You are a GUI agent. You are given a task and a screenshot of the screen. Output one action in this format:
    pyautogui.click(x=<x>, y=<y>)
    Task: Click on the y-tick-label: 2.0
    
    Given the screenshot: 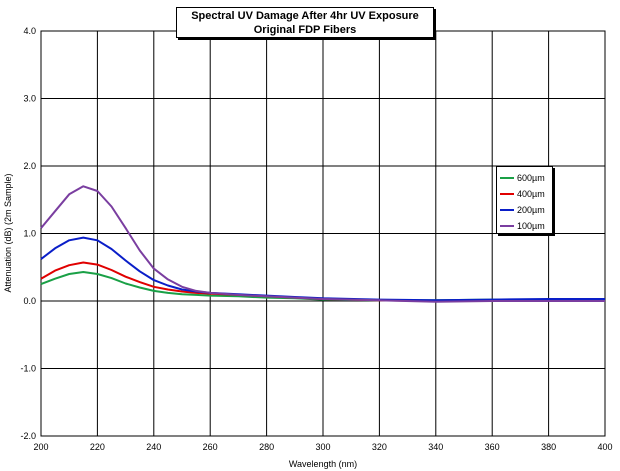 What is the action you would take?
    pyautogui.click(x=29, y=166)
    